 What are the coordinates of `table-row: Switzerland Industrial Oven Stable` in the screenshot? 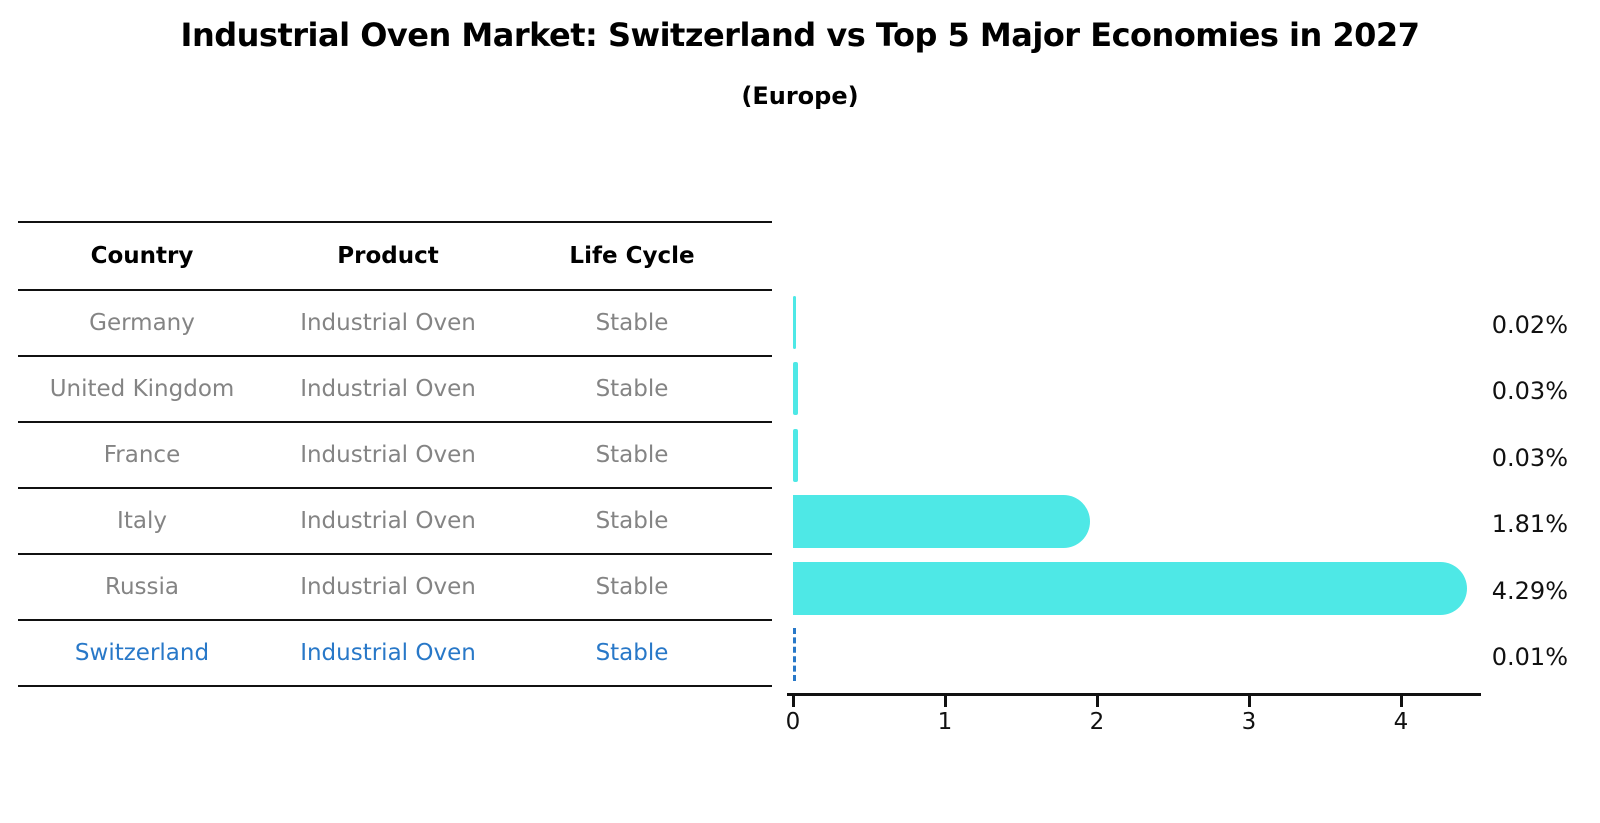 It's located at (395, 654).